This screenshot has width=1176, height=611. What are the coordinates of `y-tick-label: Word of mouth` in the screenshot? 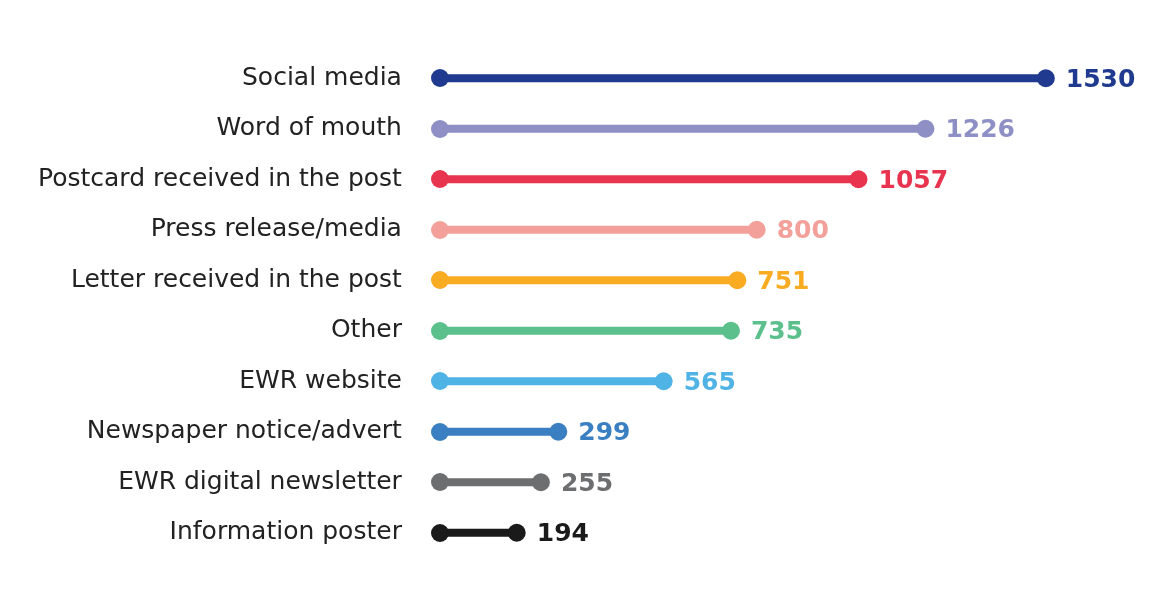 It's located at (309, 127).